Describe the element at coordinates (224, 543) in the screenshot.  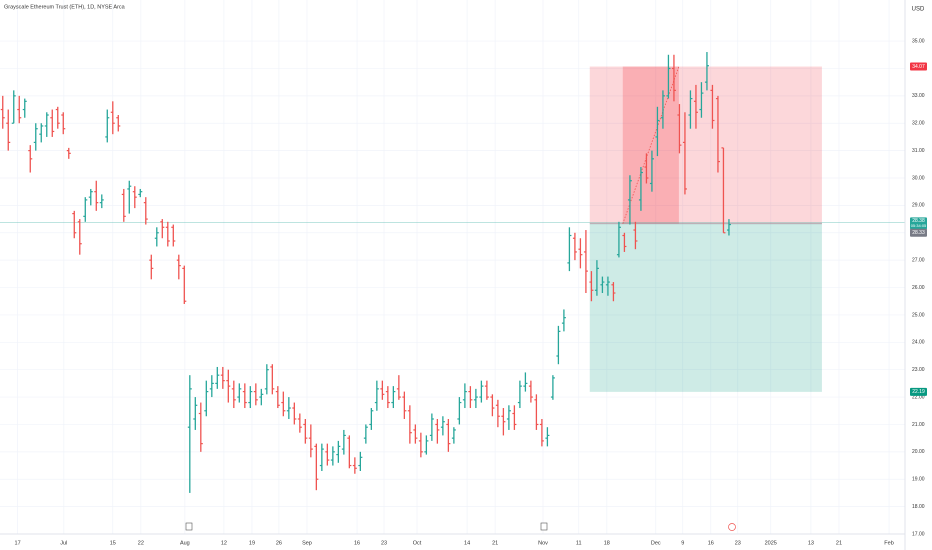
I see `x-tick-label: 12` at that location.